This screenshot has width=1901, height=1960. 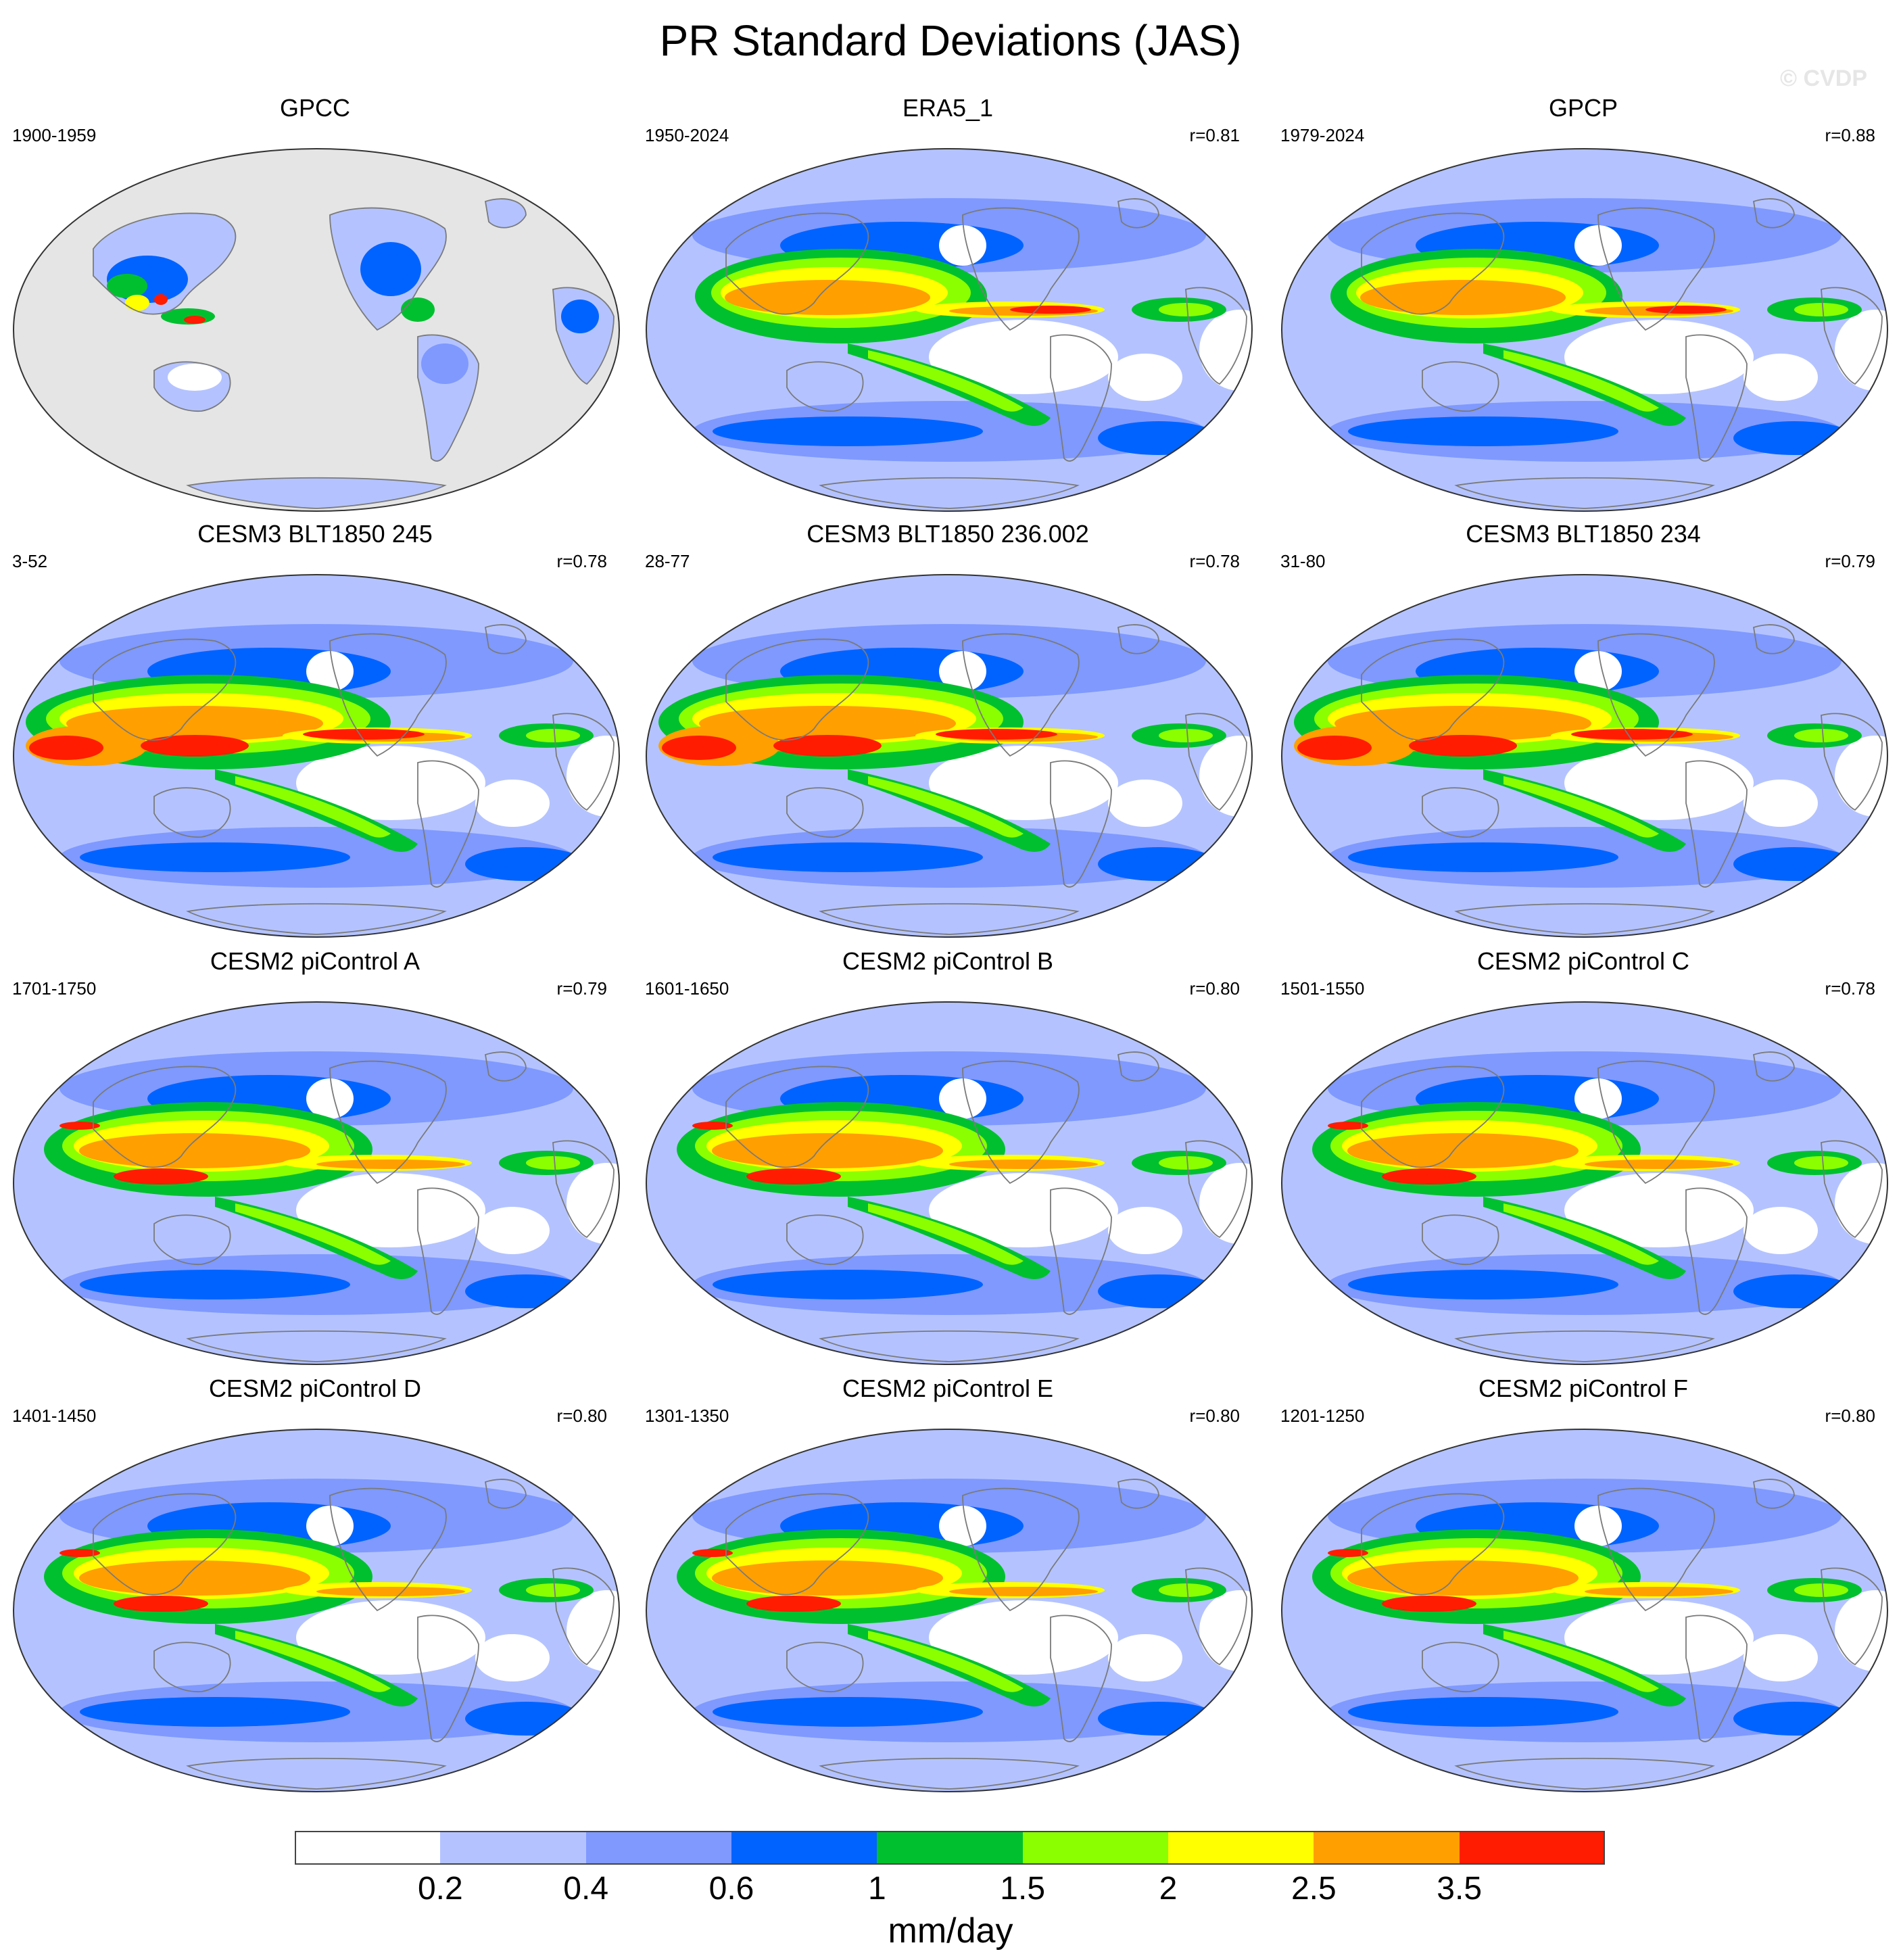 I want to click on panel-title: CESM3 BLT1850 245, so click(x=315, y=534).